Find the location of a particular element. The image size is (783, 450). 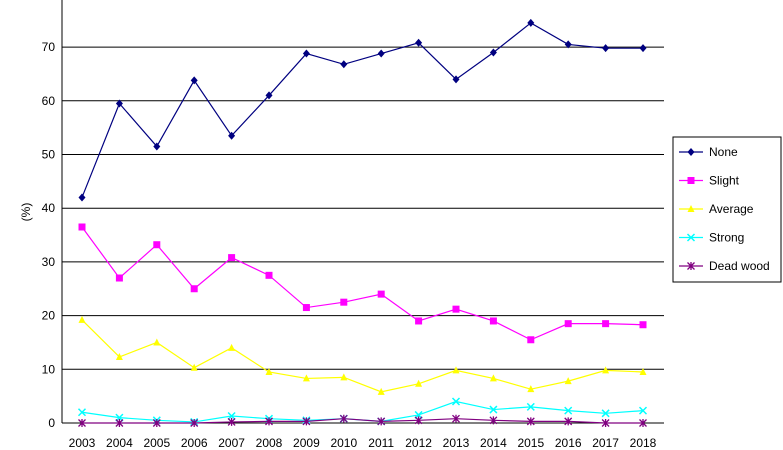

y-axis-label: (%) is located at coordinates (26, 212).